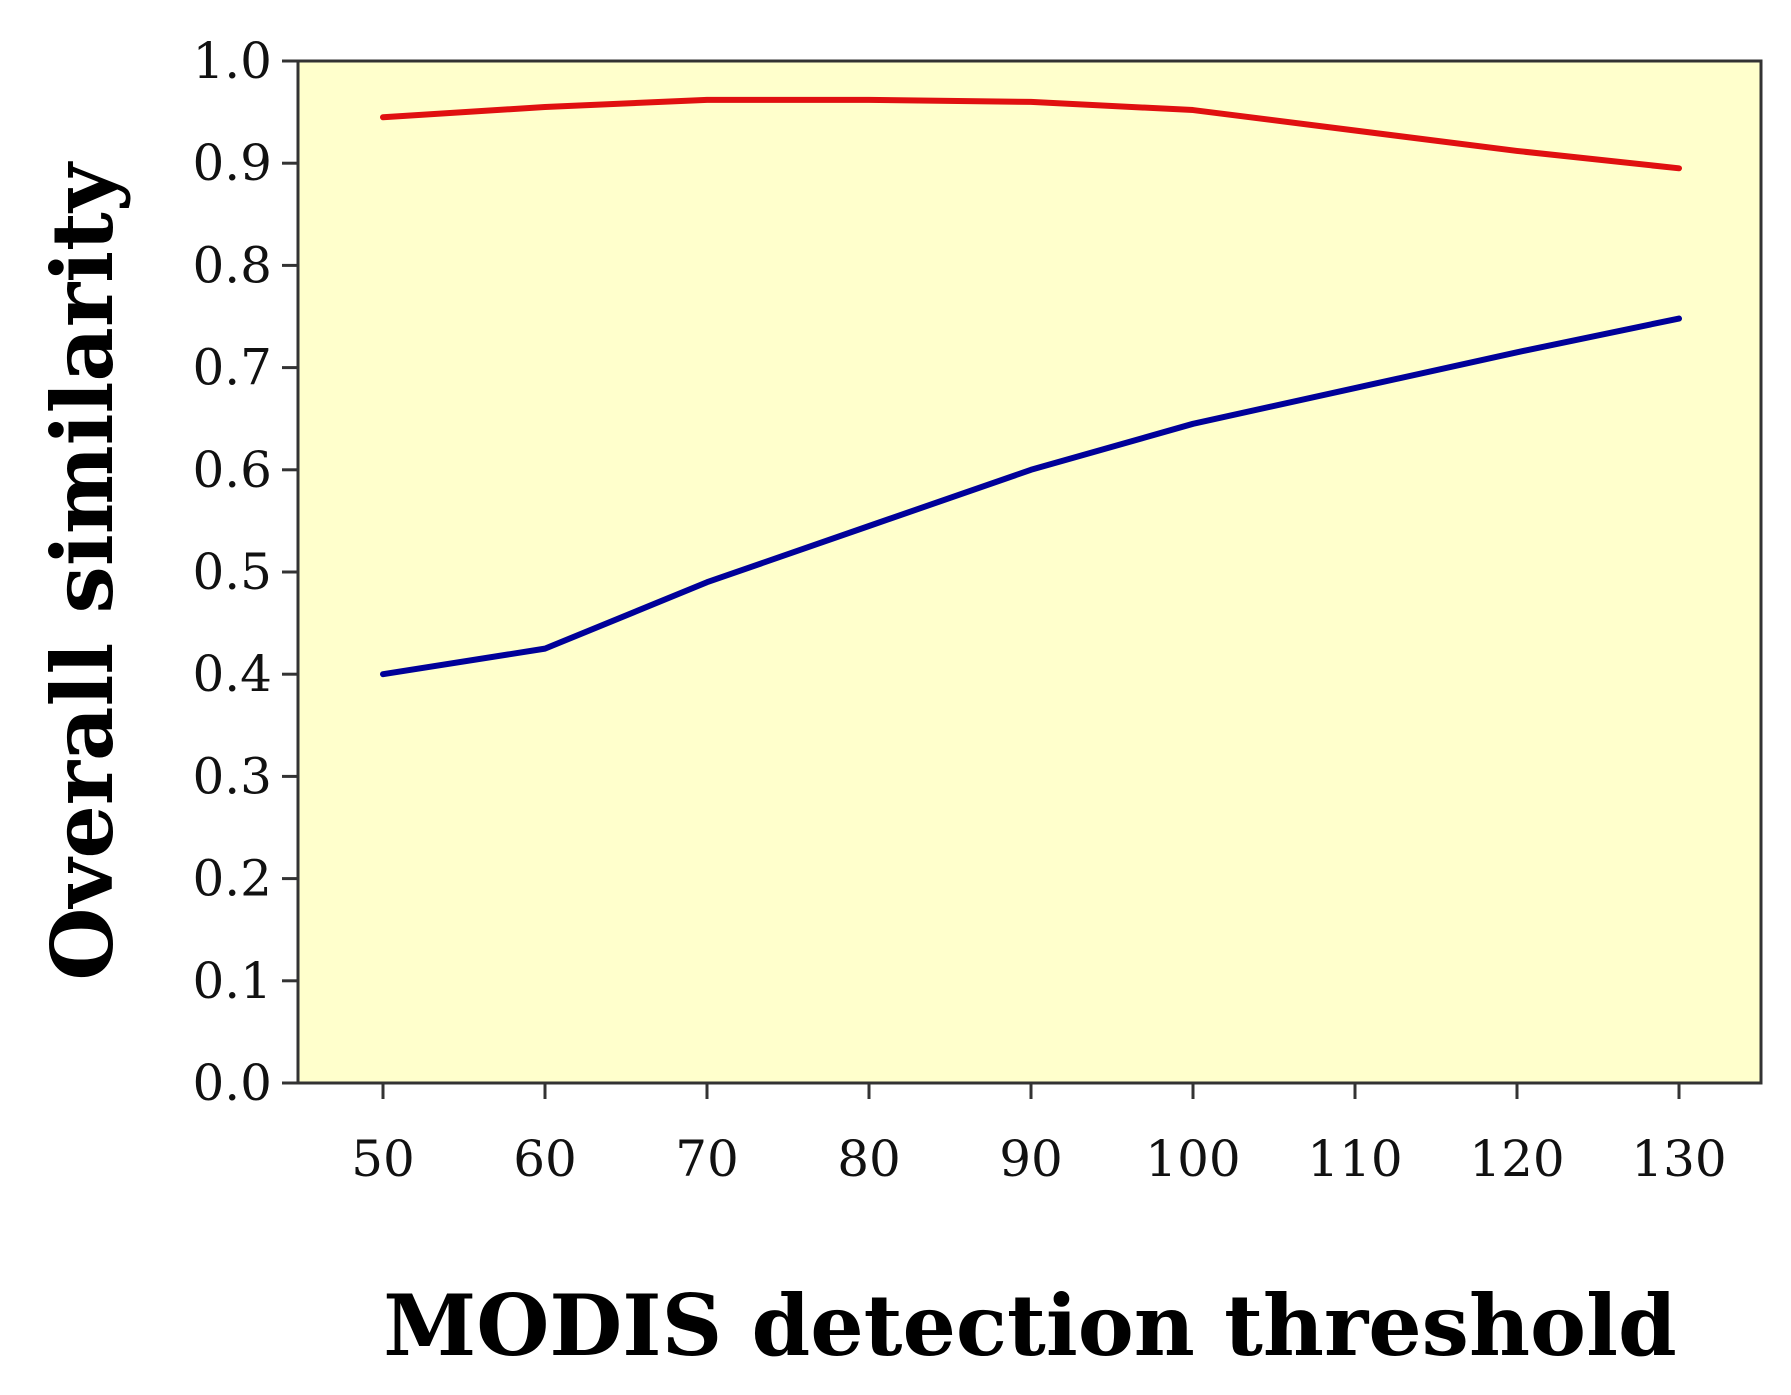  What do you see at coordinates (383, 1159) in the screenshot?
I see `x-tick-label: 50` at bounding box center [383, 1159].